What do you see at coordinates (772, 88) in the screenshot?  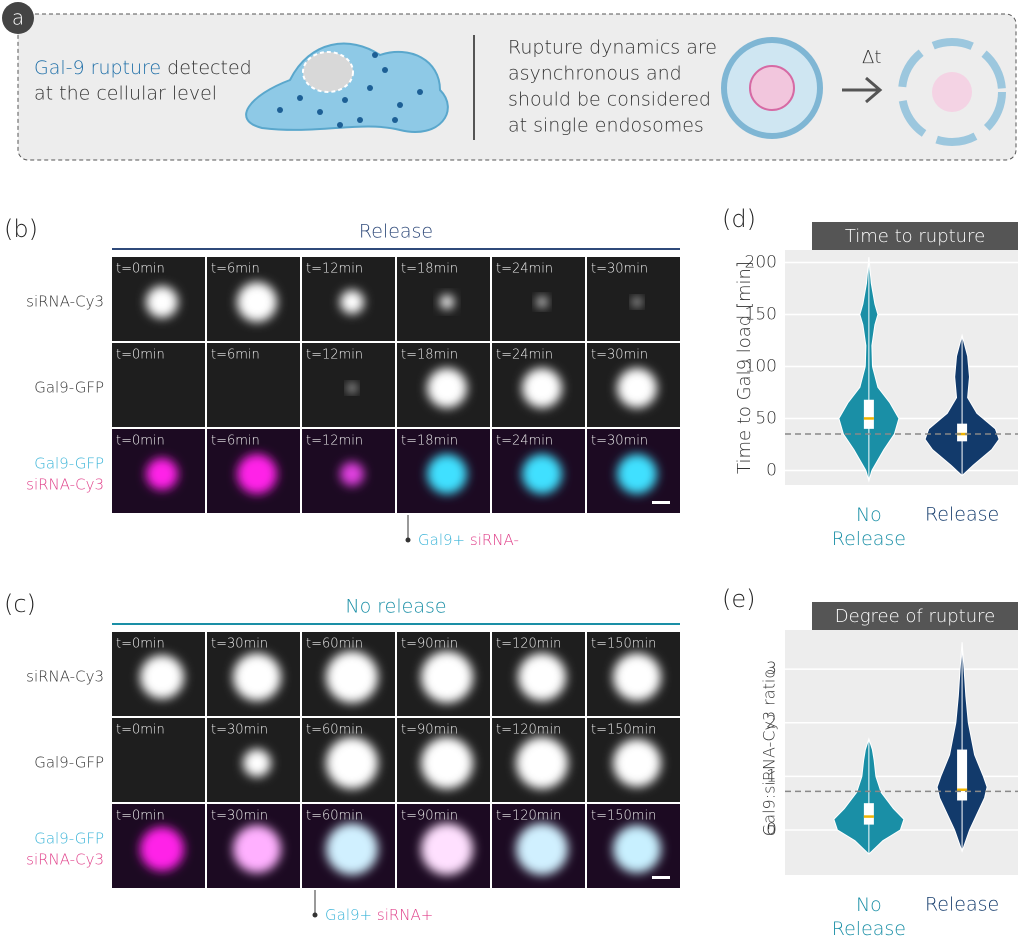 I see `endosome-core` at bounding box center [772, 88].